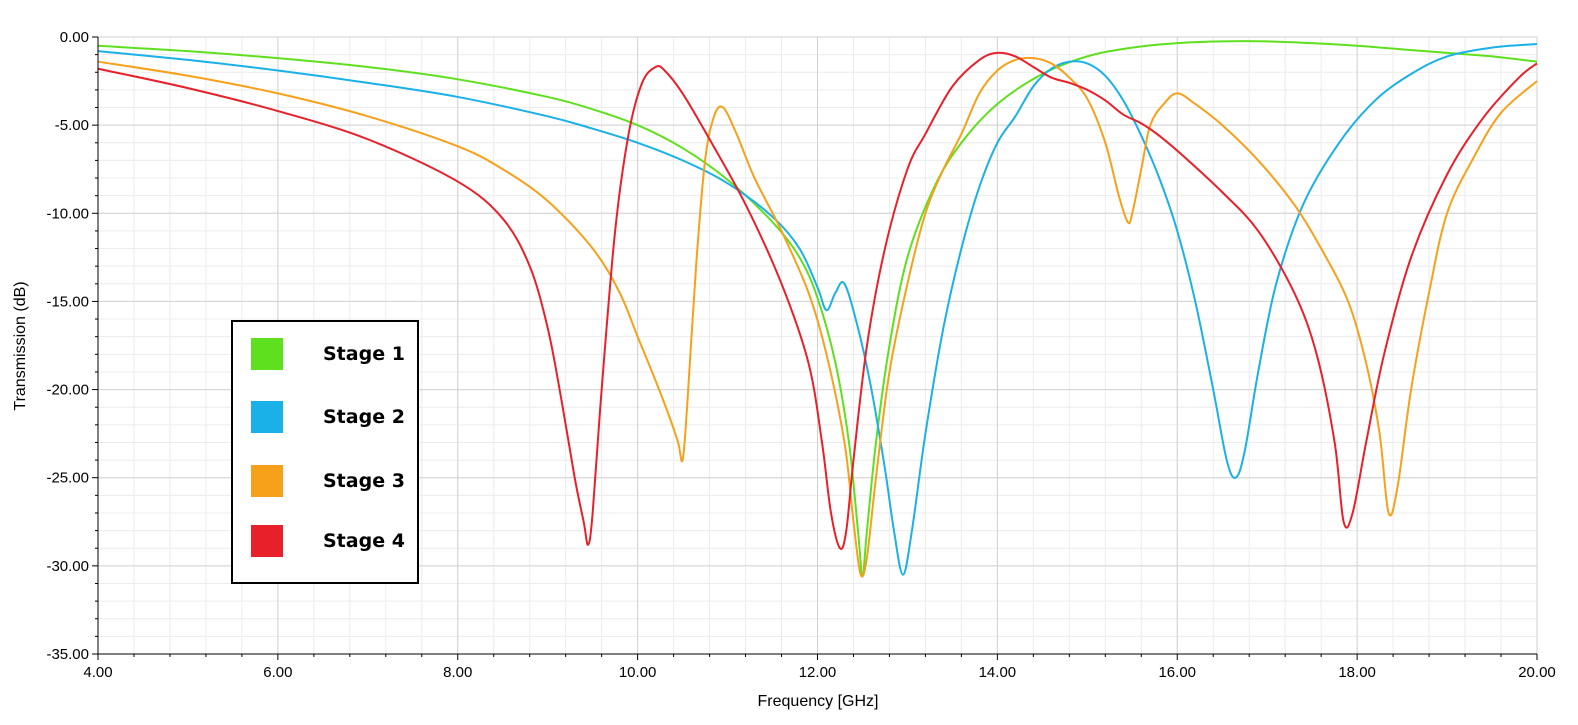  Describe the element at coordinates (998, 672) in the screenshot. I see `x-tick-label: 14.00` at that location.